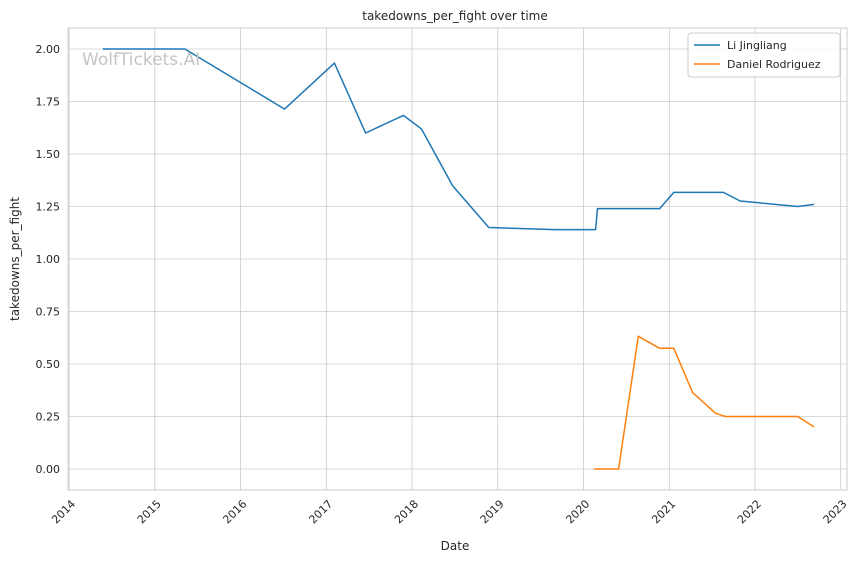  I want to click on chart-title: takedowns_per_fight over time, so click(455, 16).